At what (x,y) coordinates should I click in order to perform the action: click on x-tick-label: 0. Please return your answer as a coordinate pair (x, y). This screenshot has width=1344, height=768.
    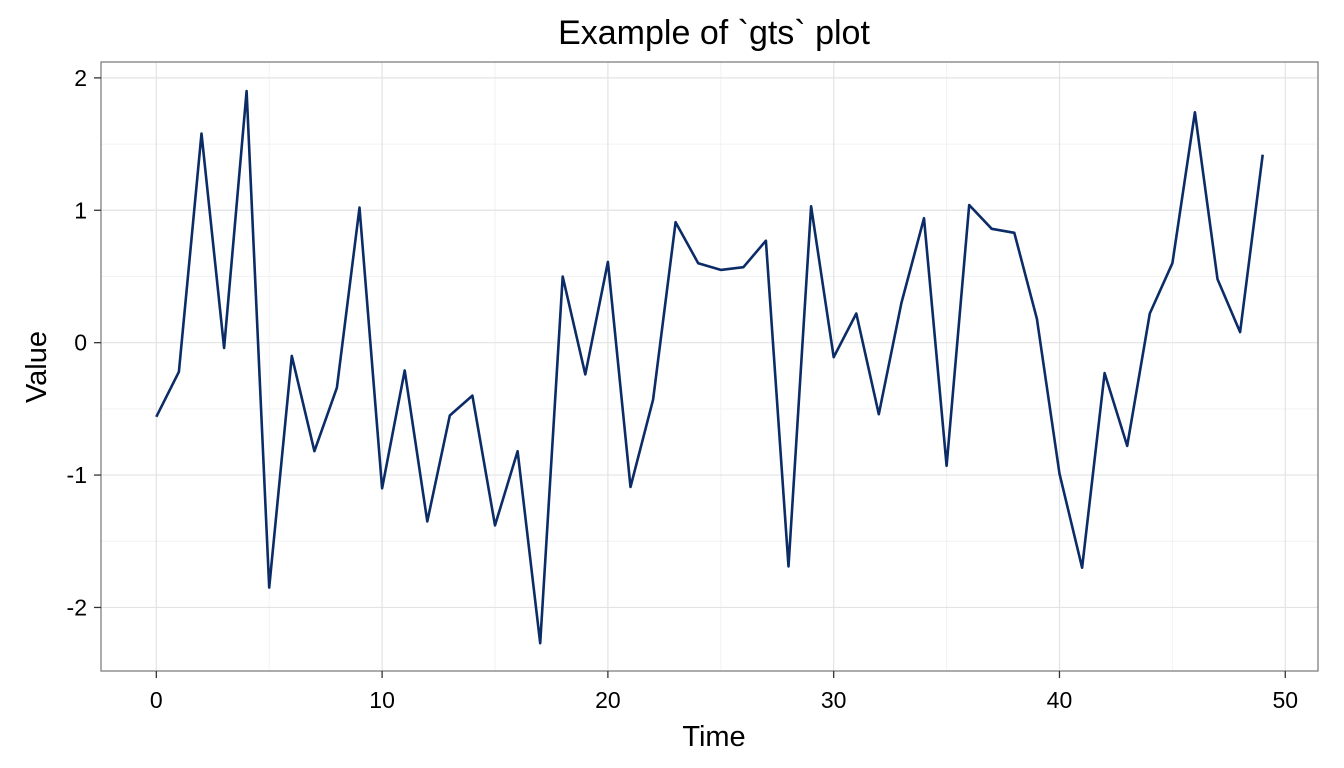
    Looking at the image, I should click on (156, 700).